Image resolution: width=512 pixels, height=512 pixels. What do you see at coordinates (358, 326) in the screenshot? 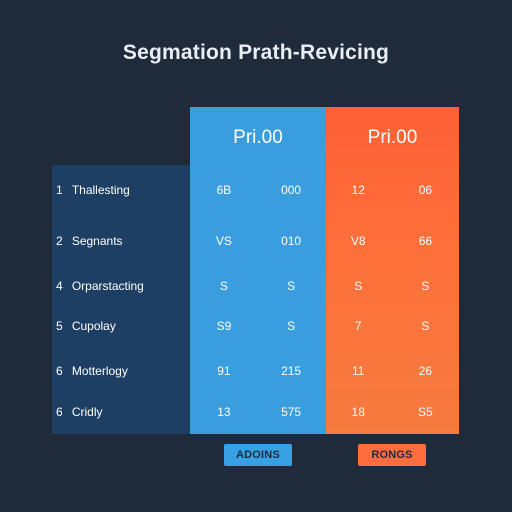
I see `orange-value-1: 7` at bounding box center [358, 326].